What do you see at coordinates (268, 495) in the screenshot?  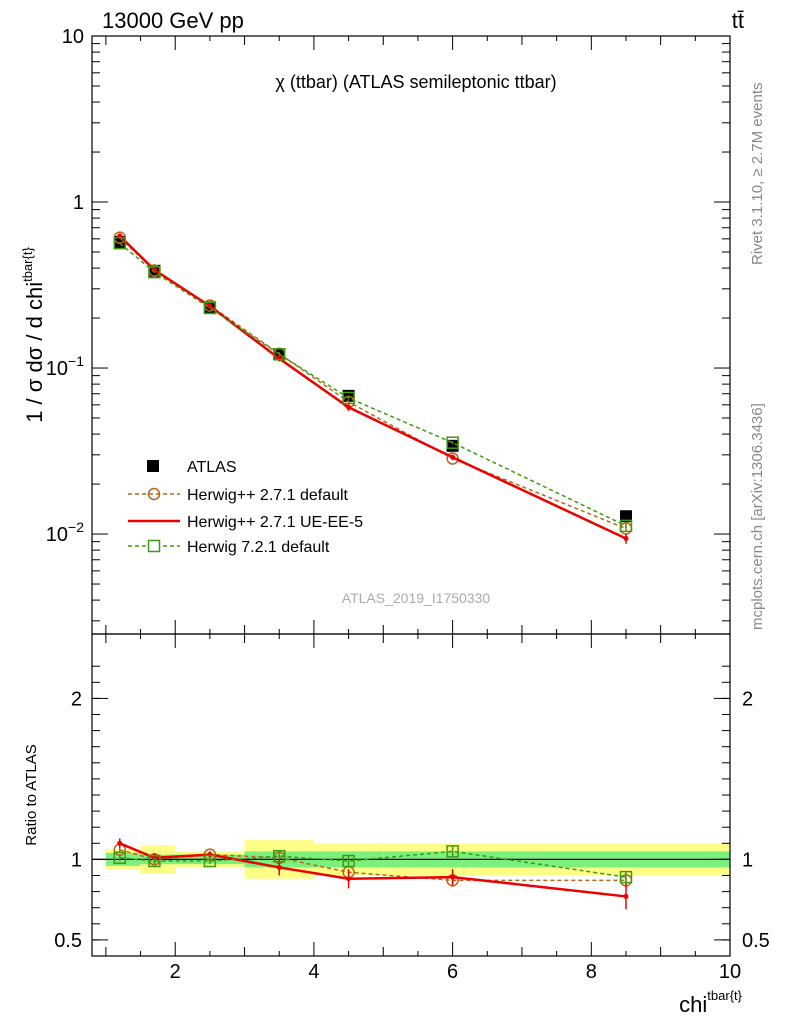 I see `legend-herwigpp-default-label: Herwig++ 2.7.1 default` at bounding box center [268, 495].